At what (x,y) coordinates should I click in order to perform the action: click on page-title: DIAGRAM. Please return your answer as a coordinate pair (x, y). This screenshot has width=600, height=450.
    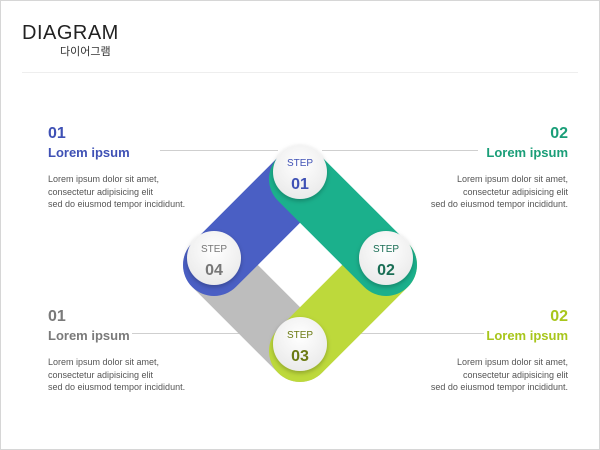
    Looking at the image, I should click on (70, 33).